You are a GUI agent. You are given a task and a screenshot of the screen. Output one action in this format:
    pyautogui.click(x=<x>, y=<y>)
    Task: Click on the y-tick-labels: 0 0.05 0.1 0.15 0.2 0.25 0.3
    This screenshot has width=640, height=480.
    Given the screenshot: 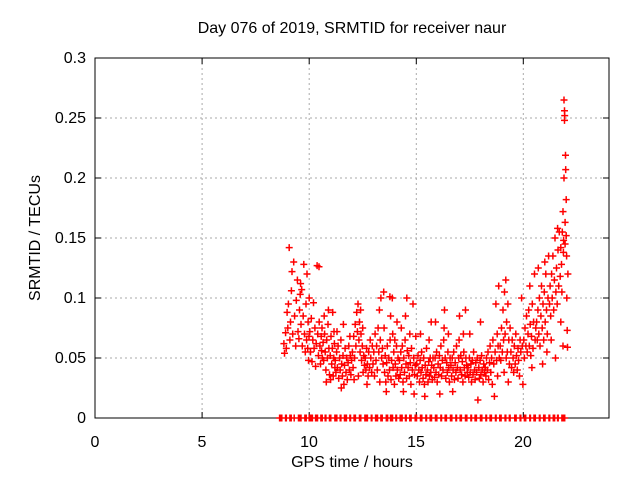 What is the action you would take?
    pyautogui.click(x=70, y=238)
    